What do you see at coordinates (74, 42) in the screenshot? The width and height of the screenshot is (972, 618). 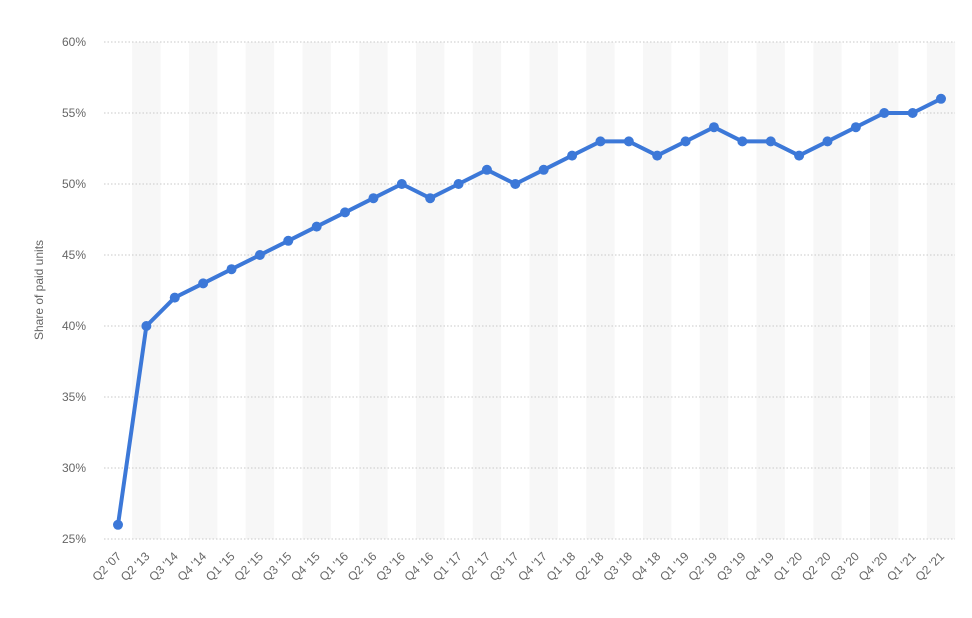 I see `y-tick-label: 60%` at bounding box center [74, 42].